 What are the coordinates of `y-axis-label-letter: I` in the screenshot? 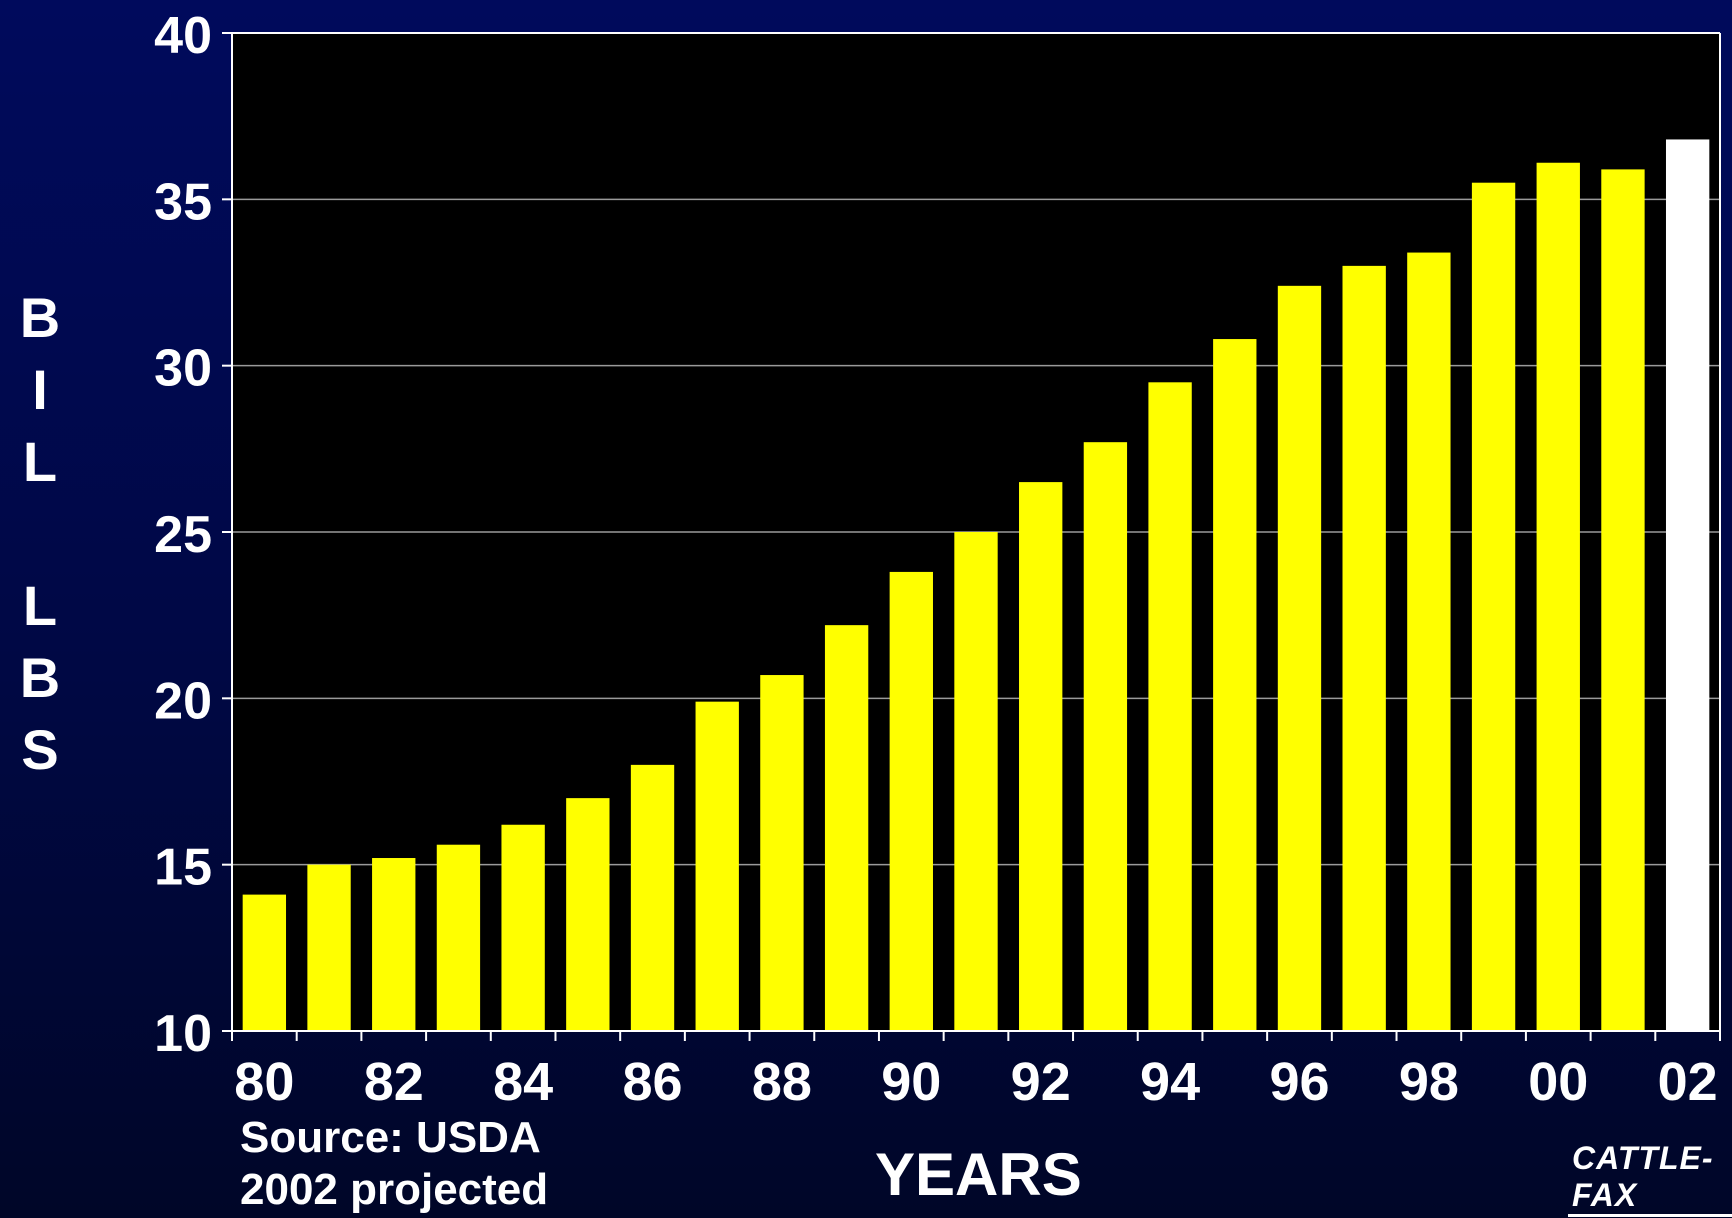 It's located at (40, 389).